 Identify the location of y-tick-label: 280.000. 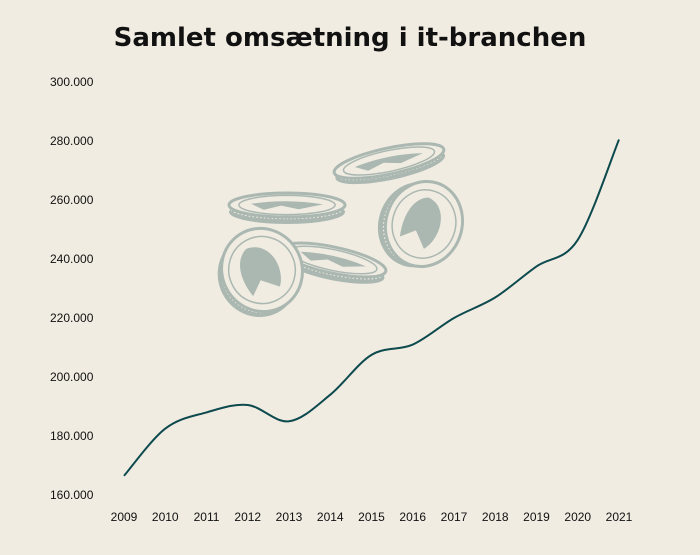
(72, 141).